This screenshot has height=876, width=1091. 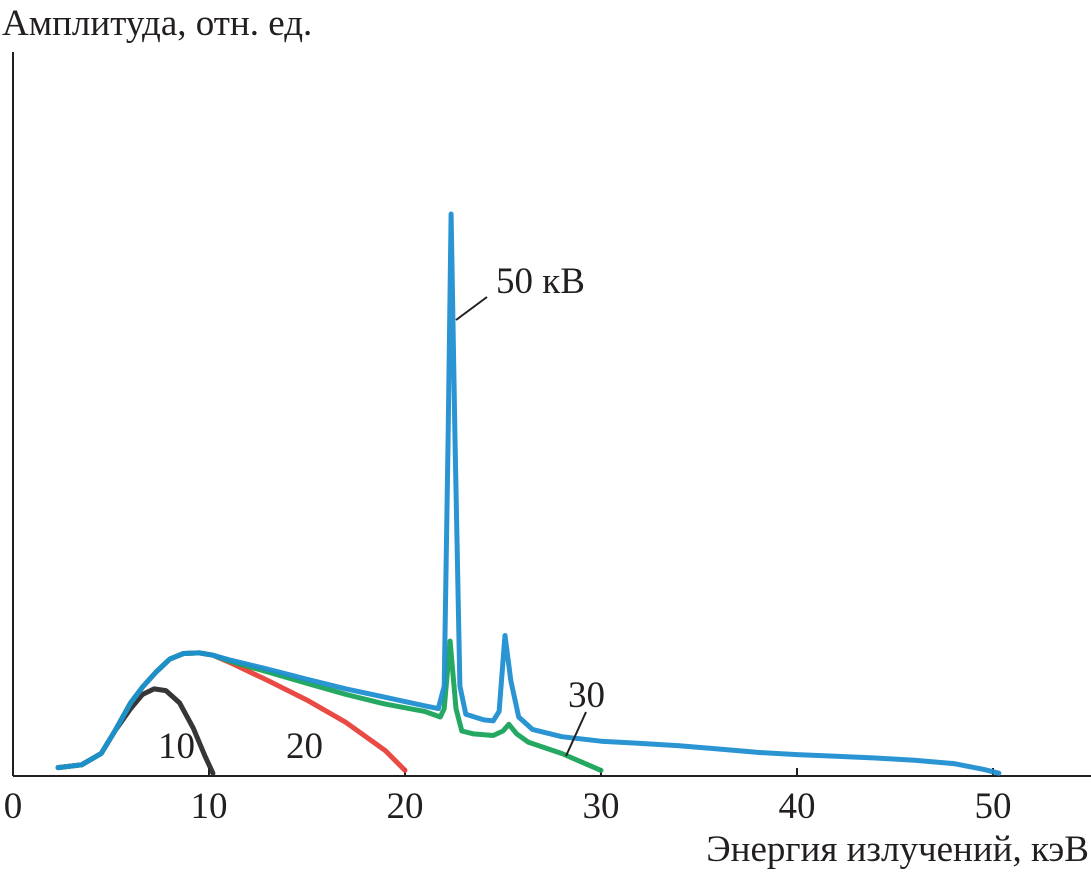 What do you see at coordinates (209, 806) in the screenshot?
I see `x-tick-label-10: 10` at bounding box center [209, 806].